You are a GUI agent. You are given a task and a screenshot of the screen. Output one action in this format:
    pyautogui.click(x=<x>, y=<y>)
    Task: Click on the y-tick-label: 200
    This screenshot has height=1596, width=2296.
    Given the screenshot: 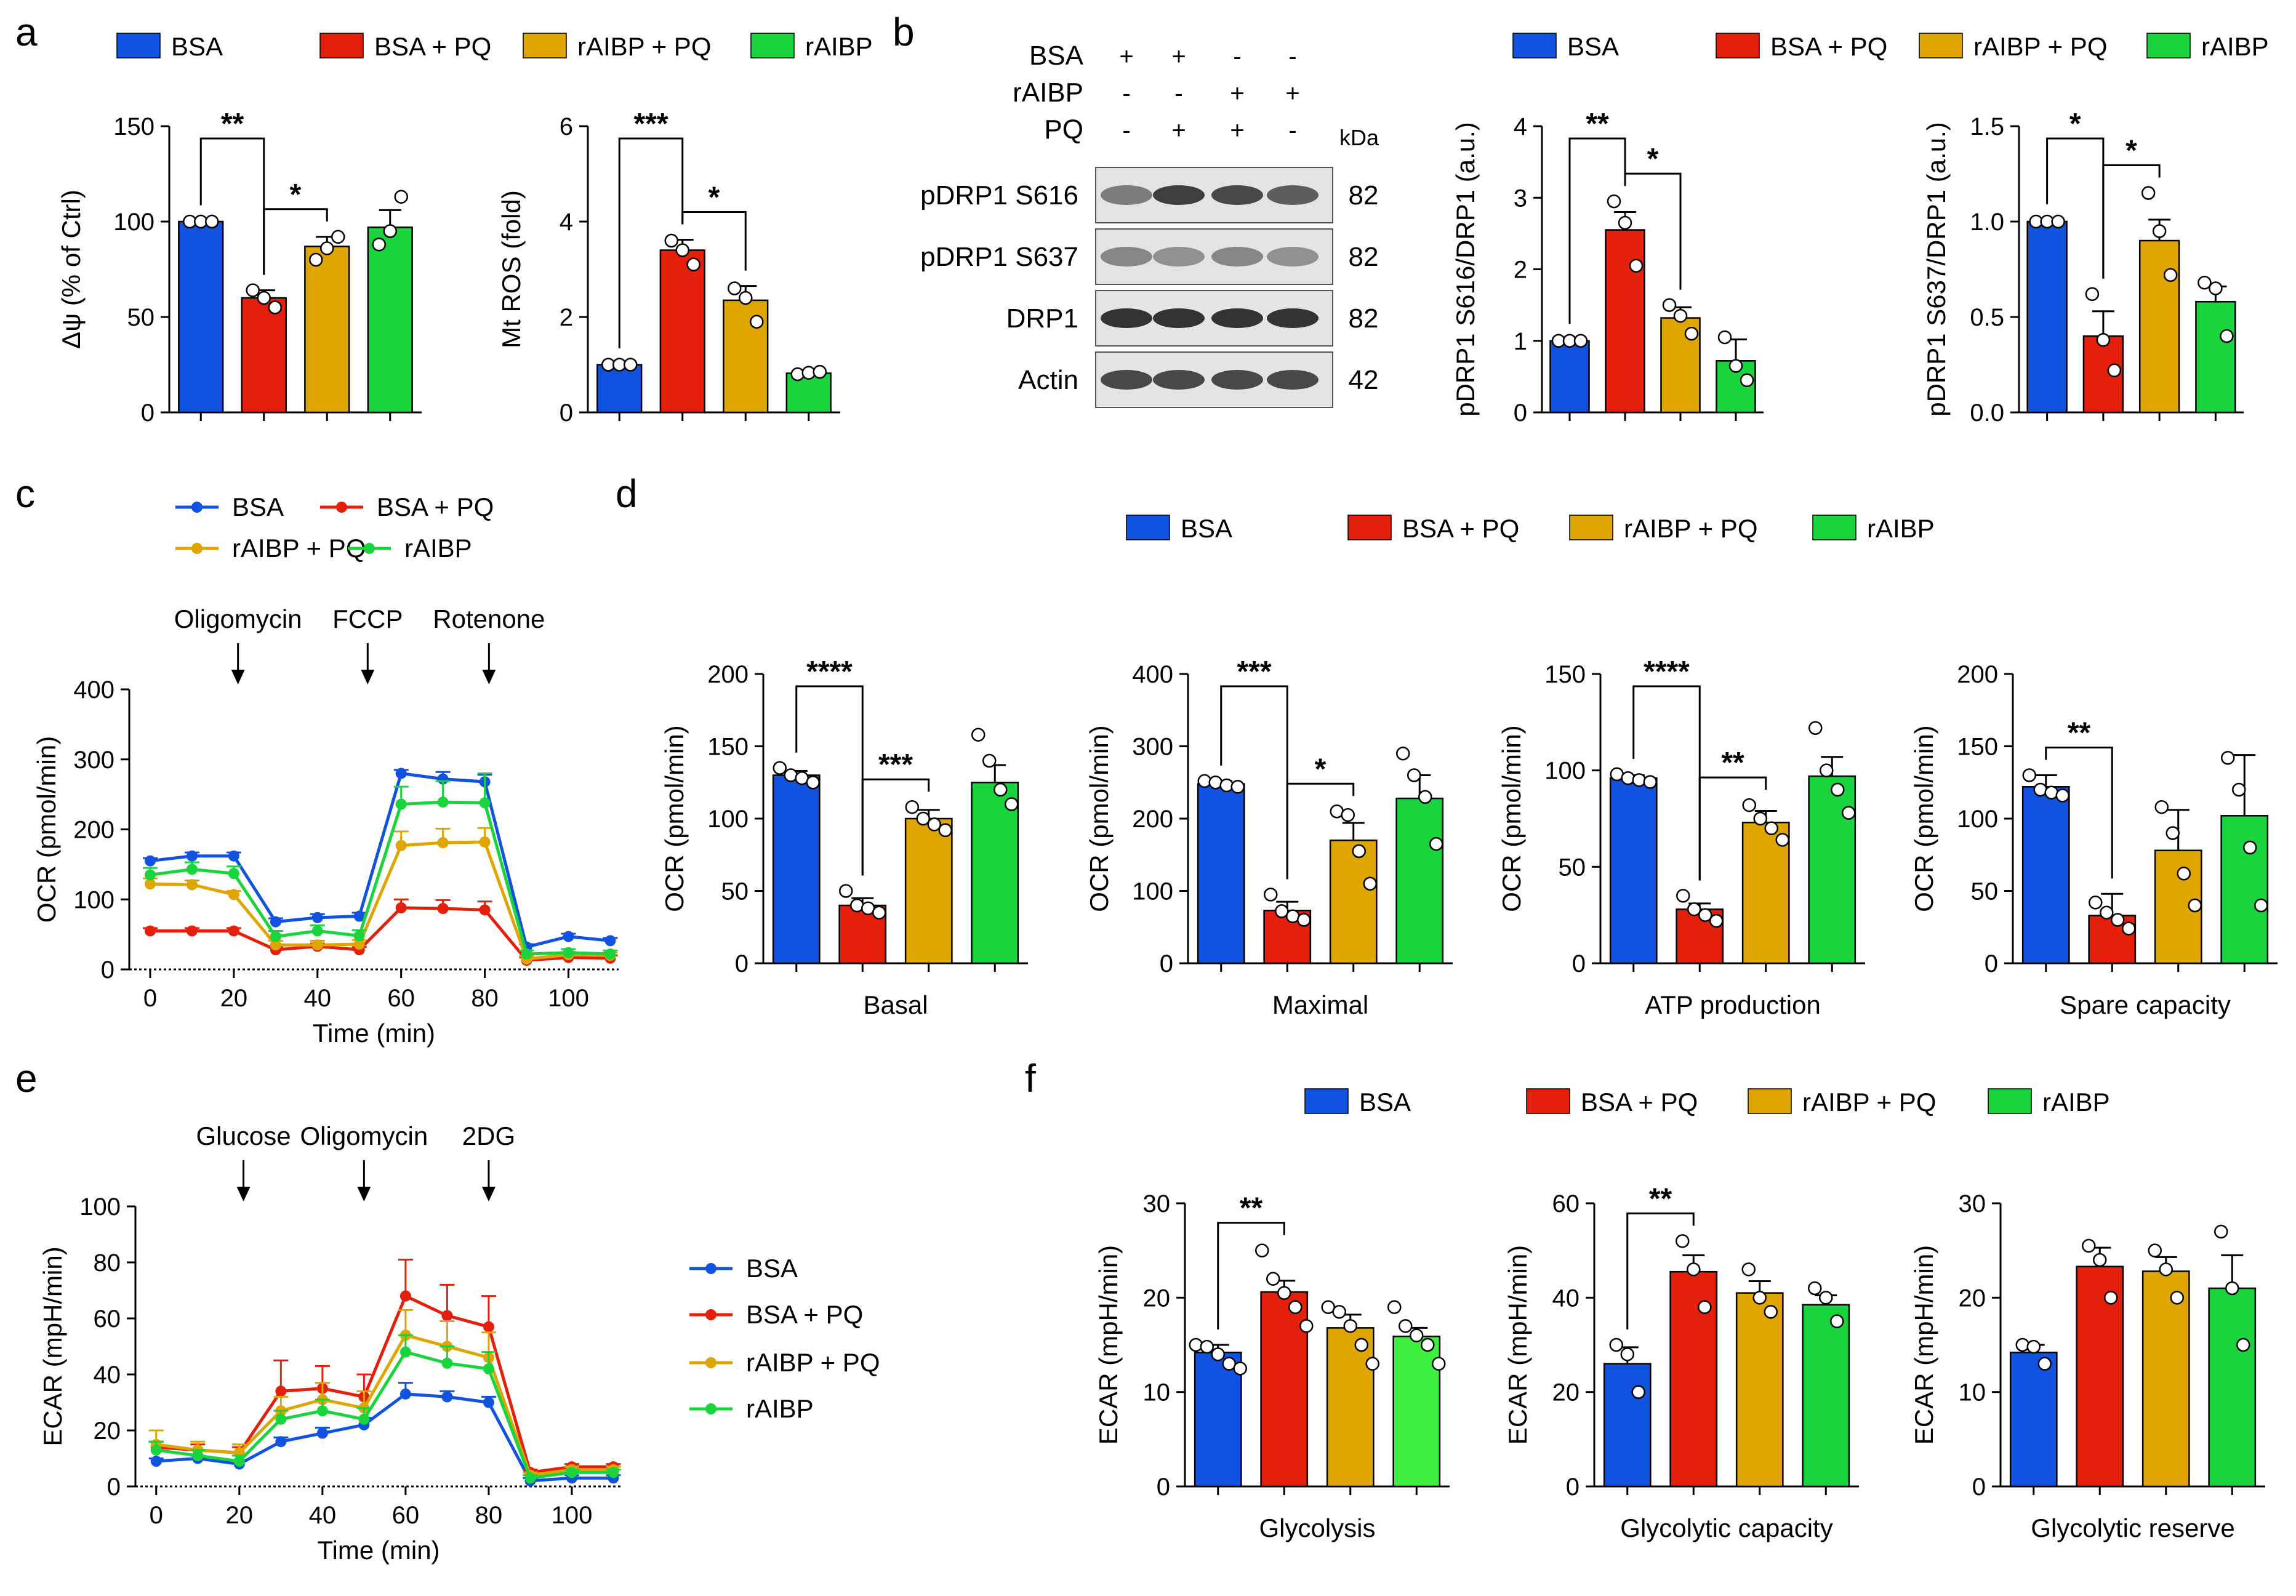 What is the action you would take?
    pyautogui.click(x=728, y=674)
    